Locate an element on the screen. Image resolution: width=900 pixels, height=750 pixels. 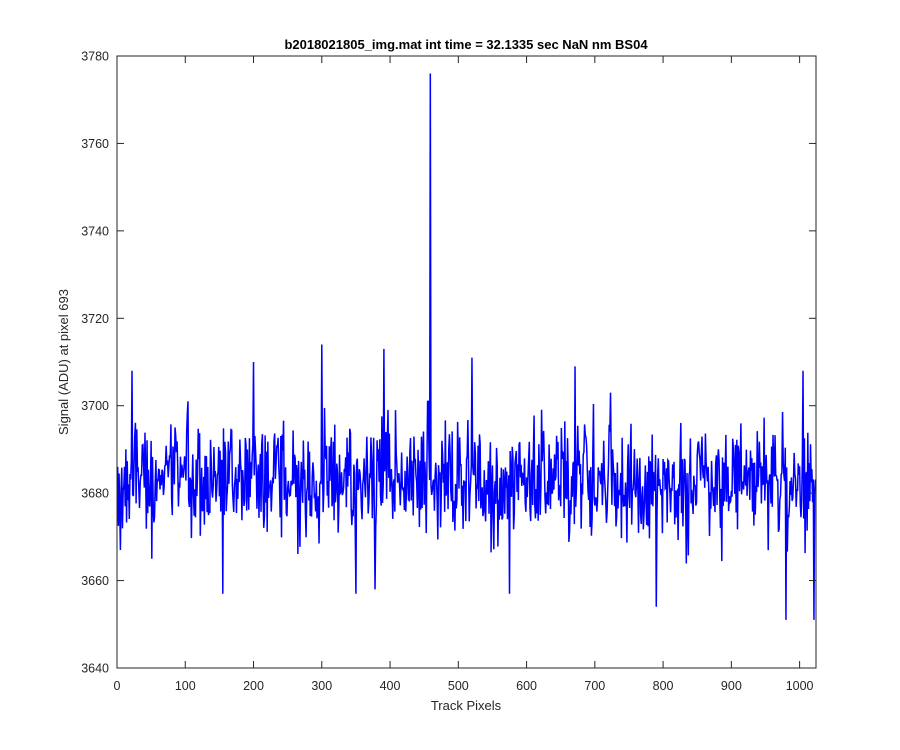
x-tick-label: 900 is located at coordinates (731, 686).